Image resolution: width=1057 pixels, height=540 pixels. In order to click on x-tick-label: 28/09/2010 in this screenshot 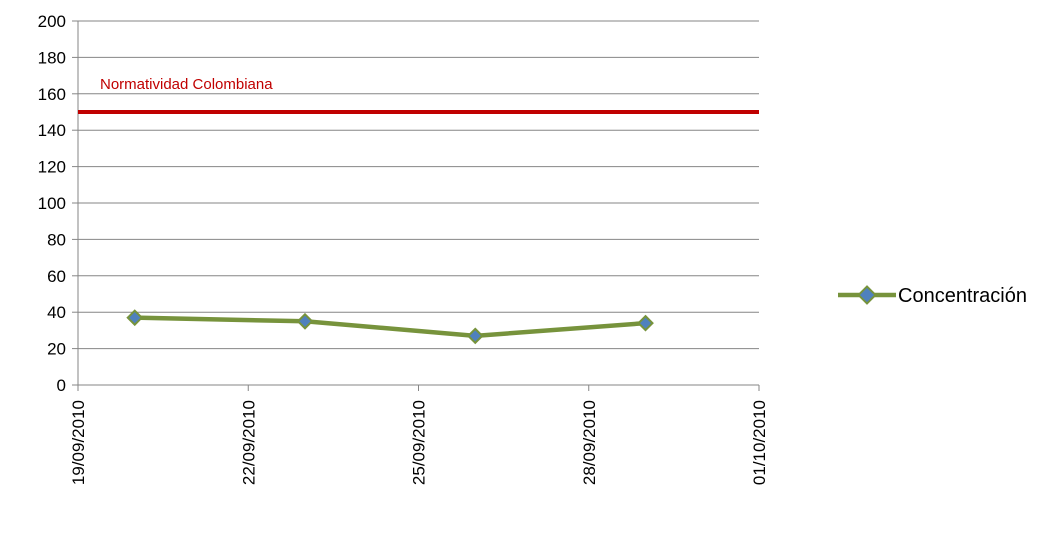, I will do `click(589, 442)`.